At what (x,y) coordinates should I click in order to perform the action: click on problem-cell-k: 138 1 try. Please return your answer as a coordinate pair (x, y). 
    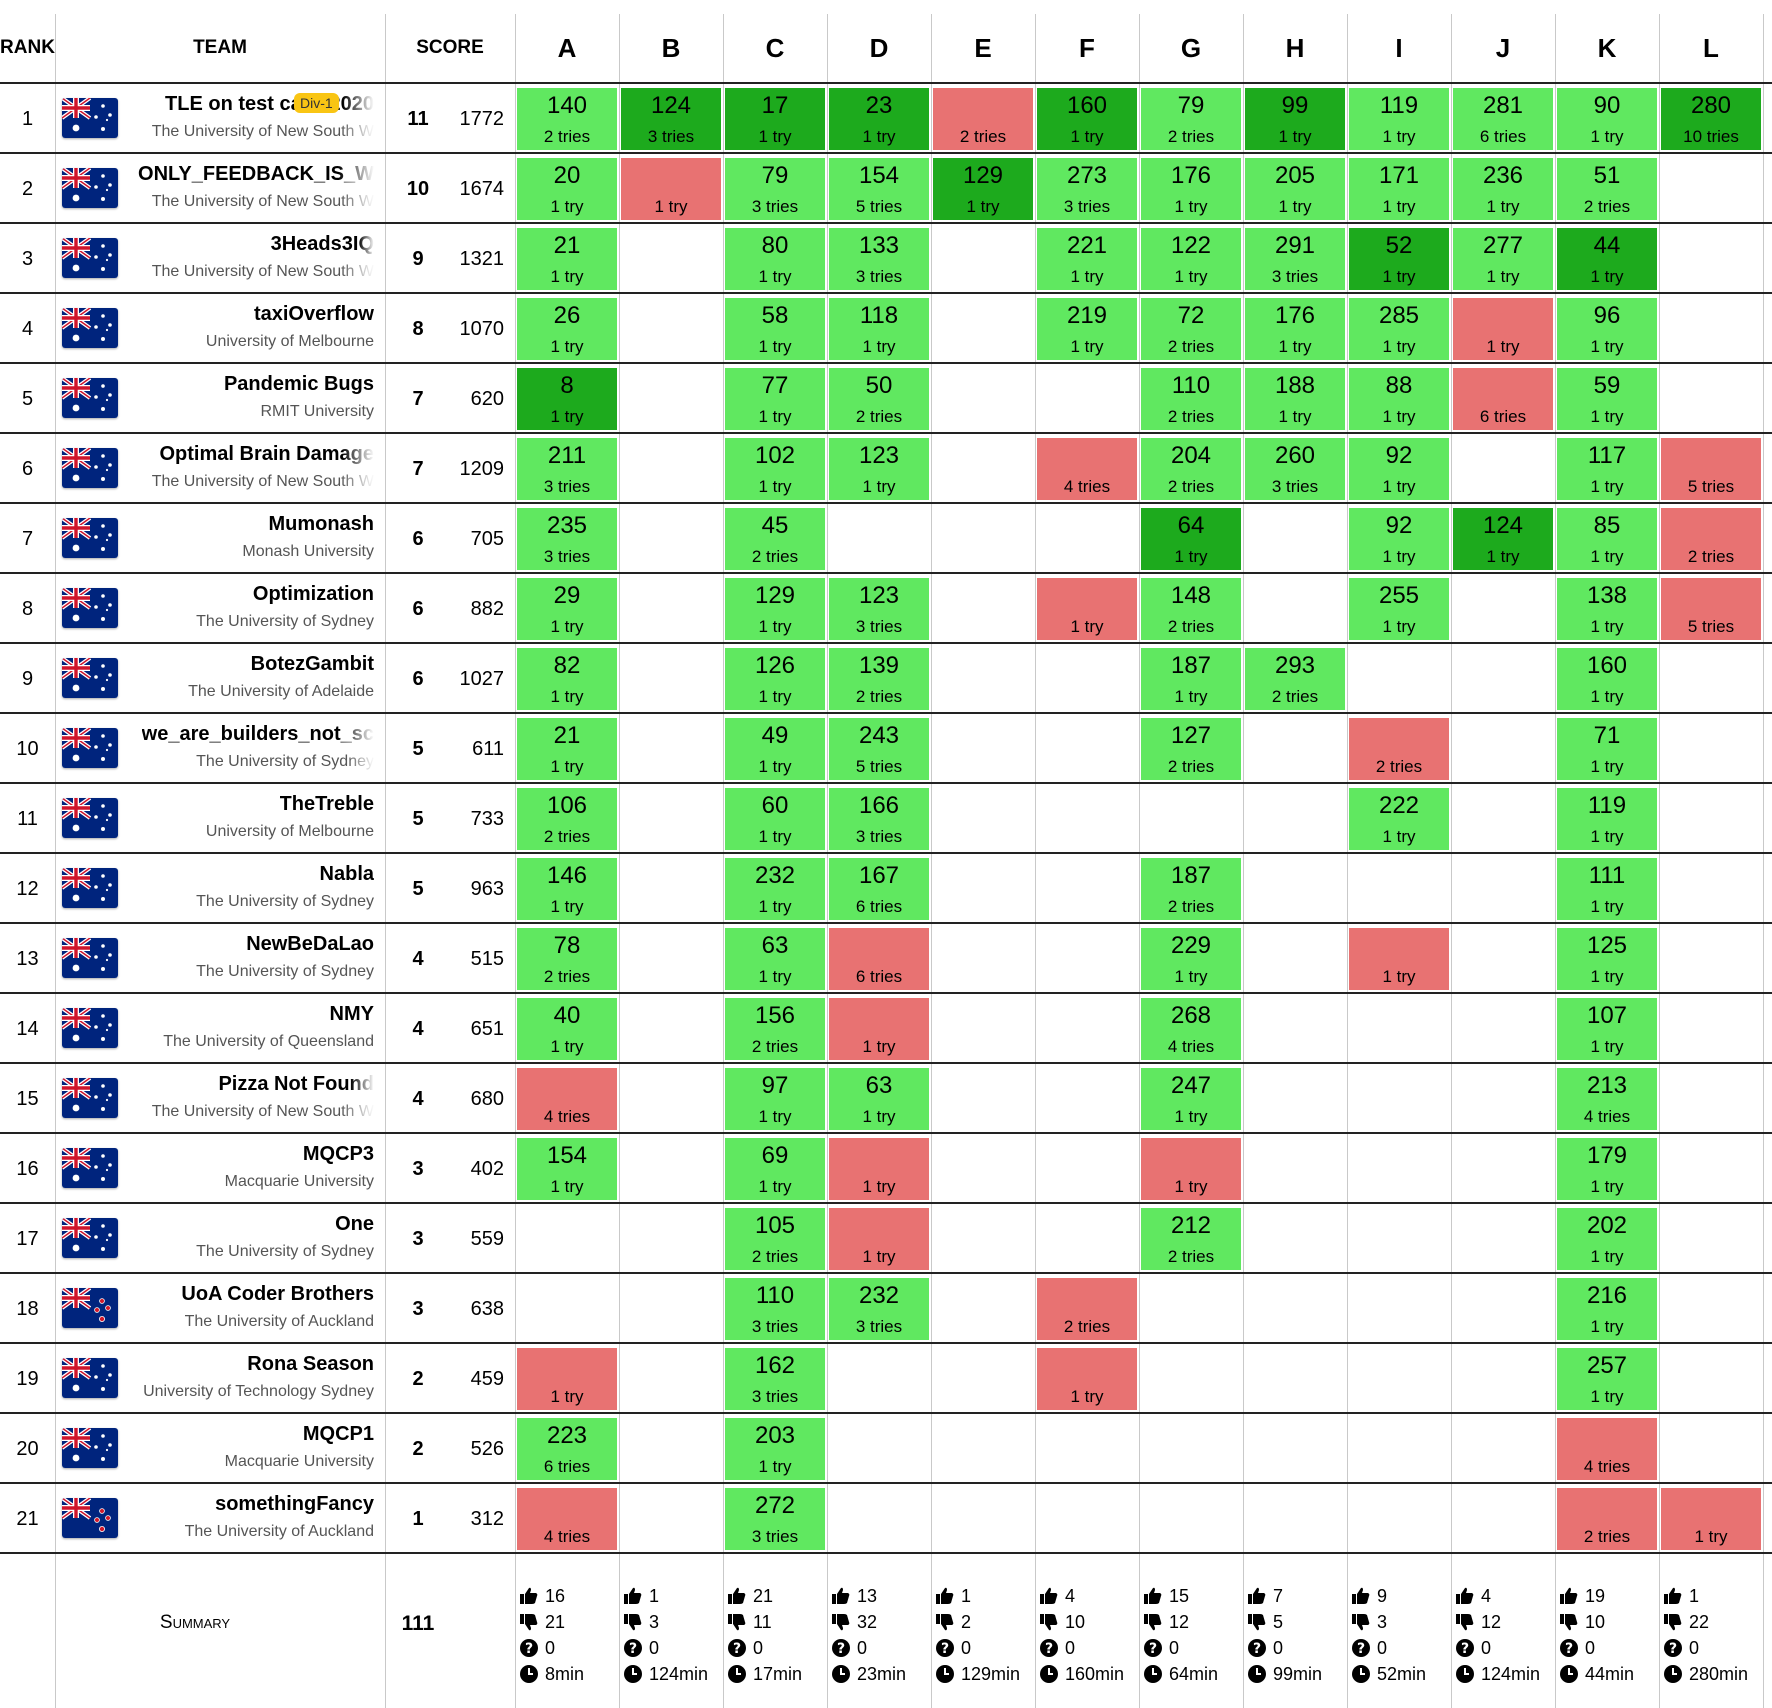
    Looking at the image, I should click on (1607, 609).